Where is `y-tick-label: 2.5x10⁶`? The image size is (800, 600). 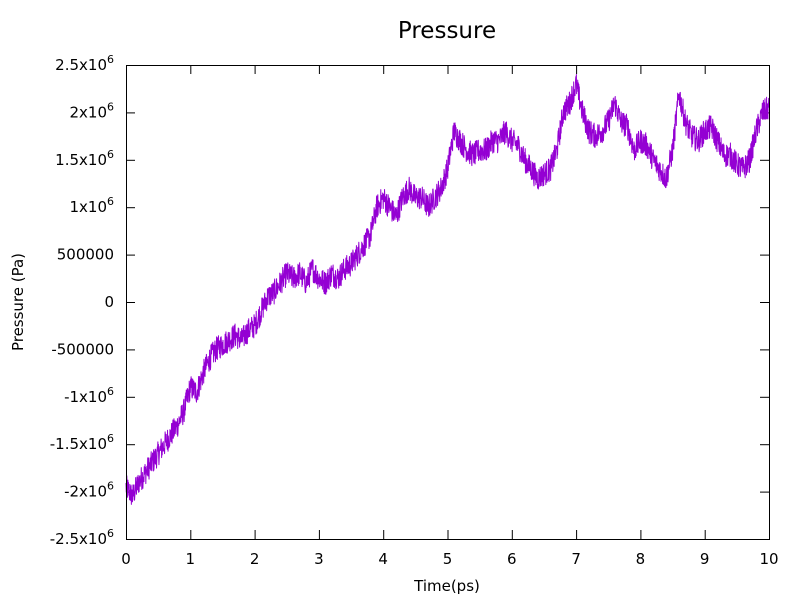 y-tick-label: 2.5x10⁶ is located at coordinates (84, 63).